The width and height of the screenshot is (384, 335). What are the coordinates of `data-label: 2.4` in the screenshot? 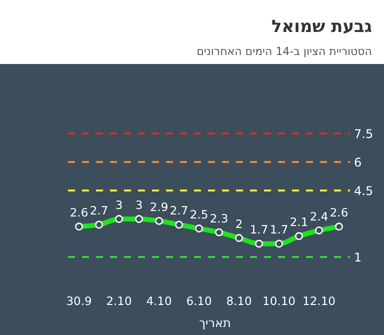 It's located at (319, 216).